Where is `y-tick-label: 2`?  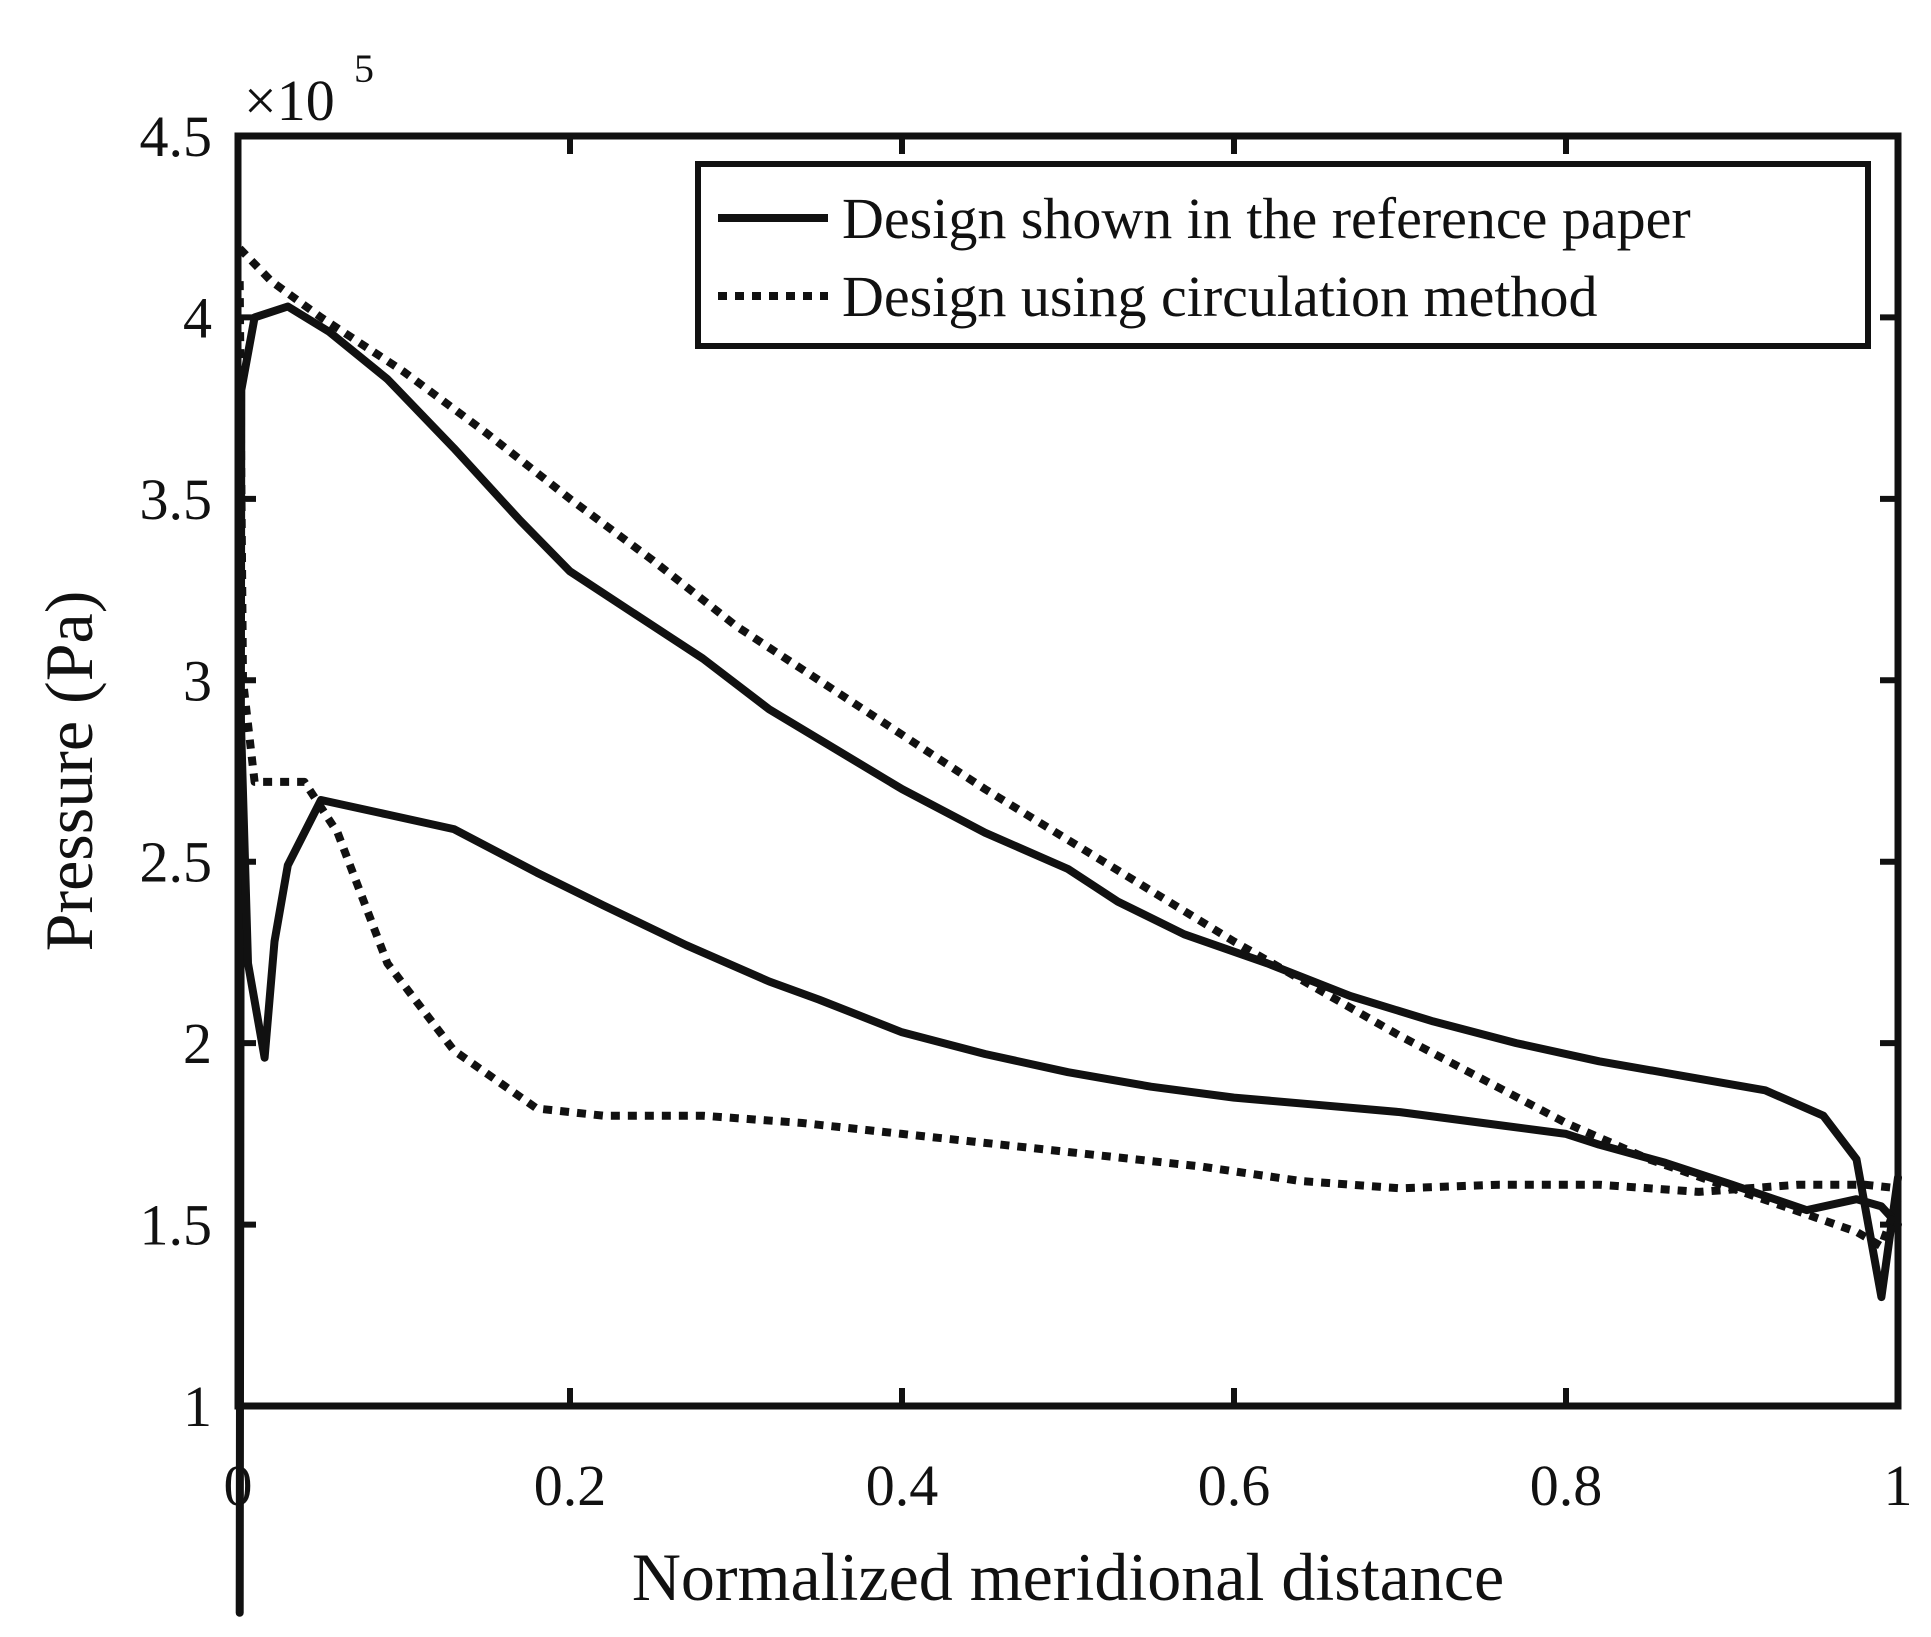
y-tick-label: 2 is located at coordinates (197, 1043).